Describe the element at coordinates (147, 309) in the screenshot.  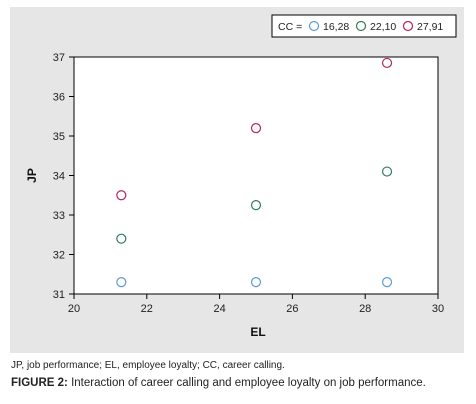
I see `x-tick-label: 22` at that location.